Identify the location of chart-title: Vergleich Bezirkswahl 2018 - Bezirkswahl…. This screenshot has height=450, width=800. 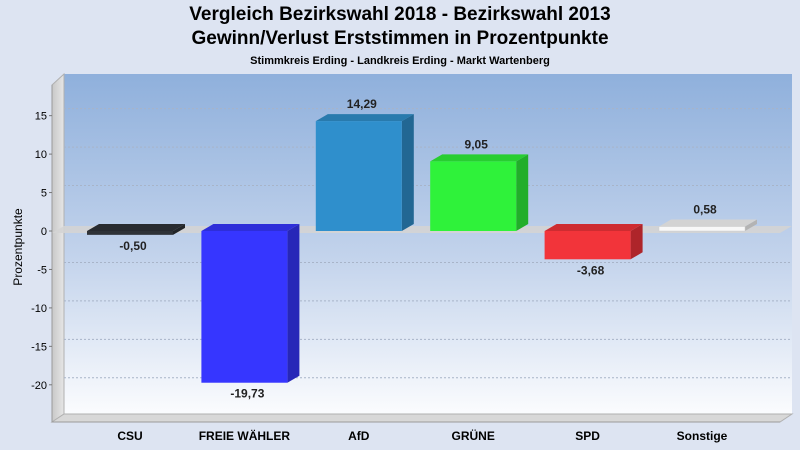
(400, 14).